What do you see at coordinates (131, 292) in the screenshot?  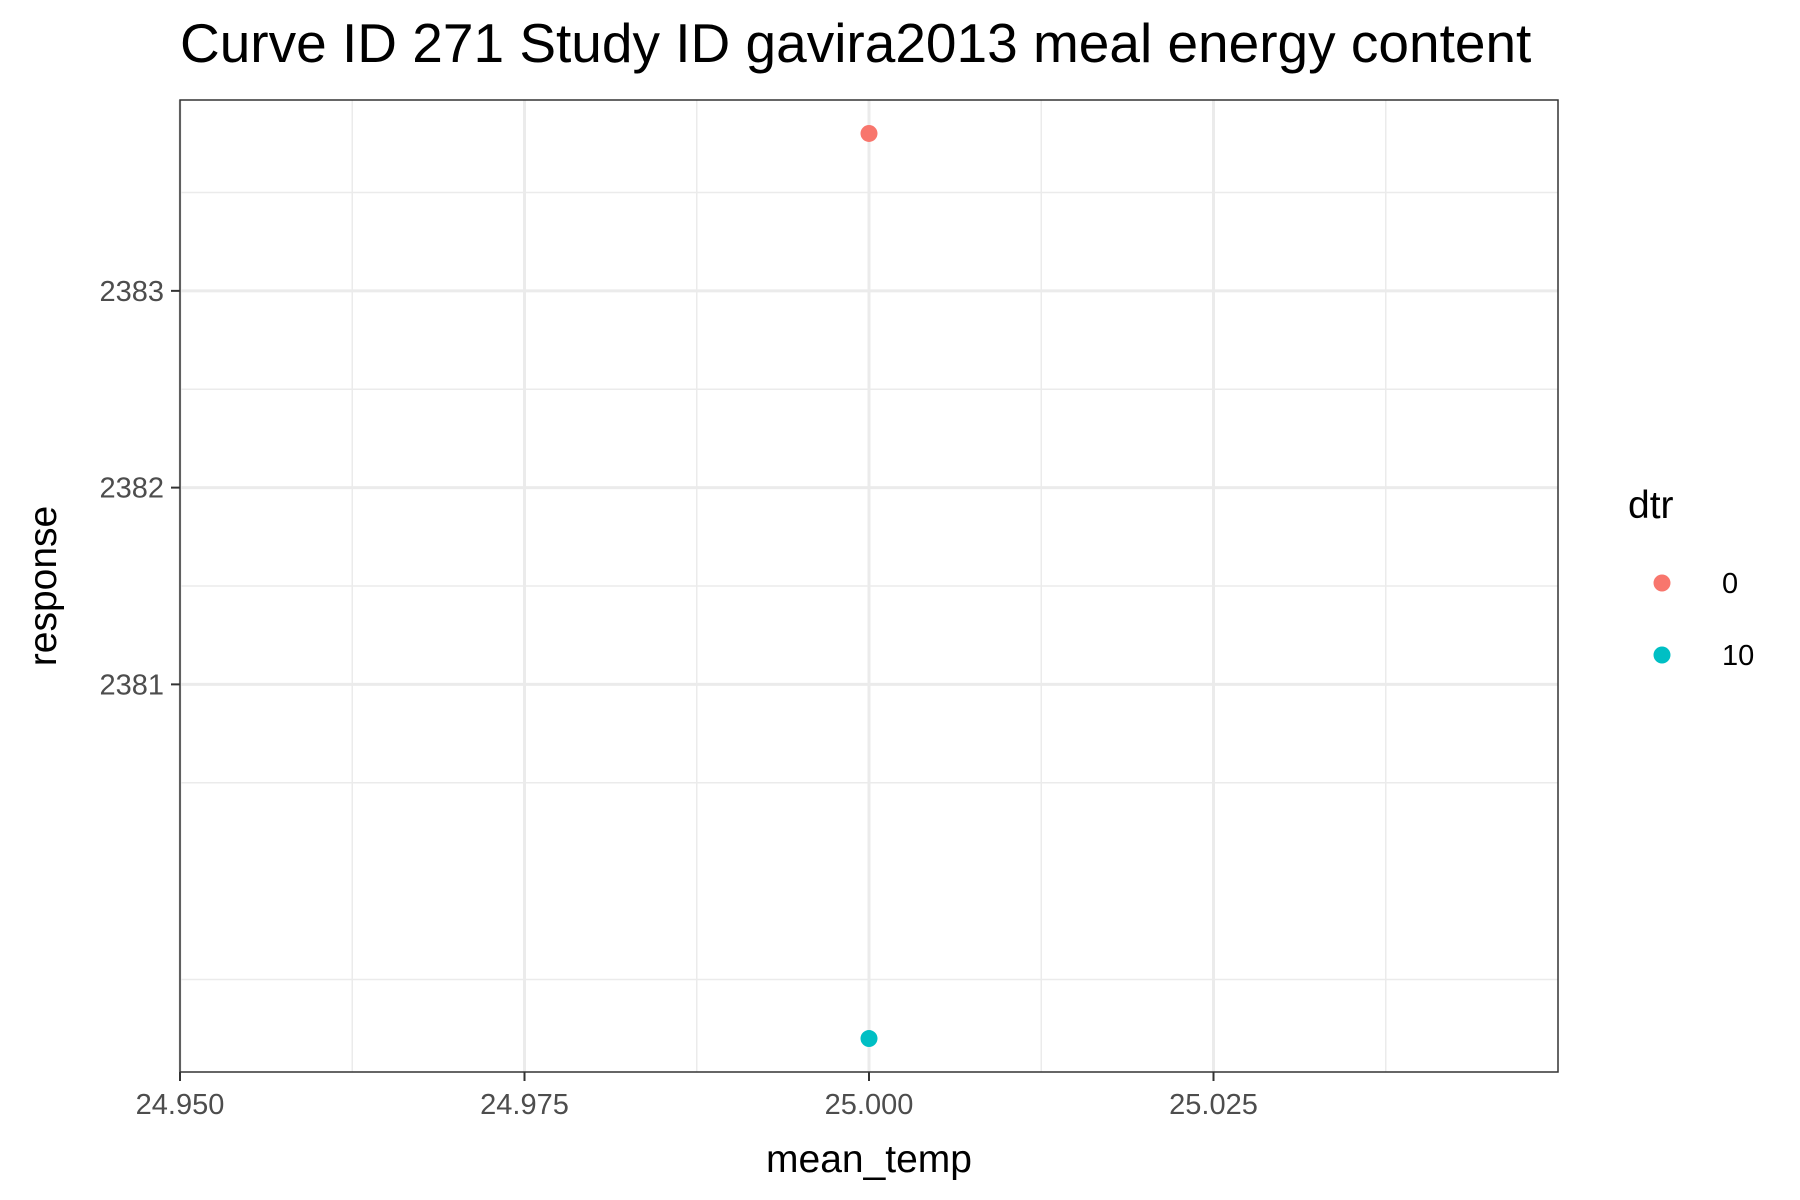 I see `y-tick-label: 2383` at bounding box center [131, 292].